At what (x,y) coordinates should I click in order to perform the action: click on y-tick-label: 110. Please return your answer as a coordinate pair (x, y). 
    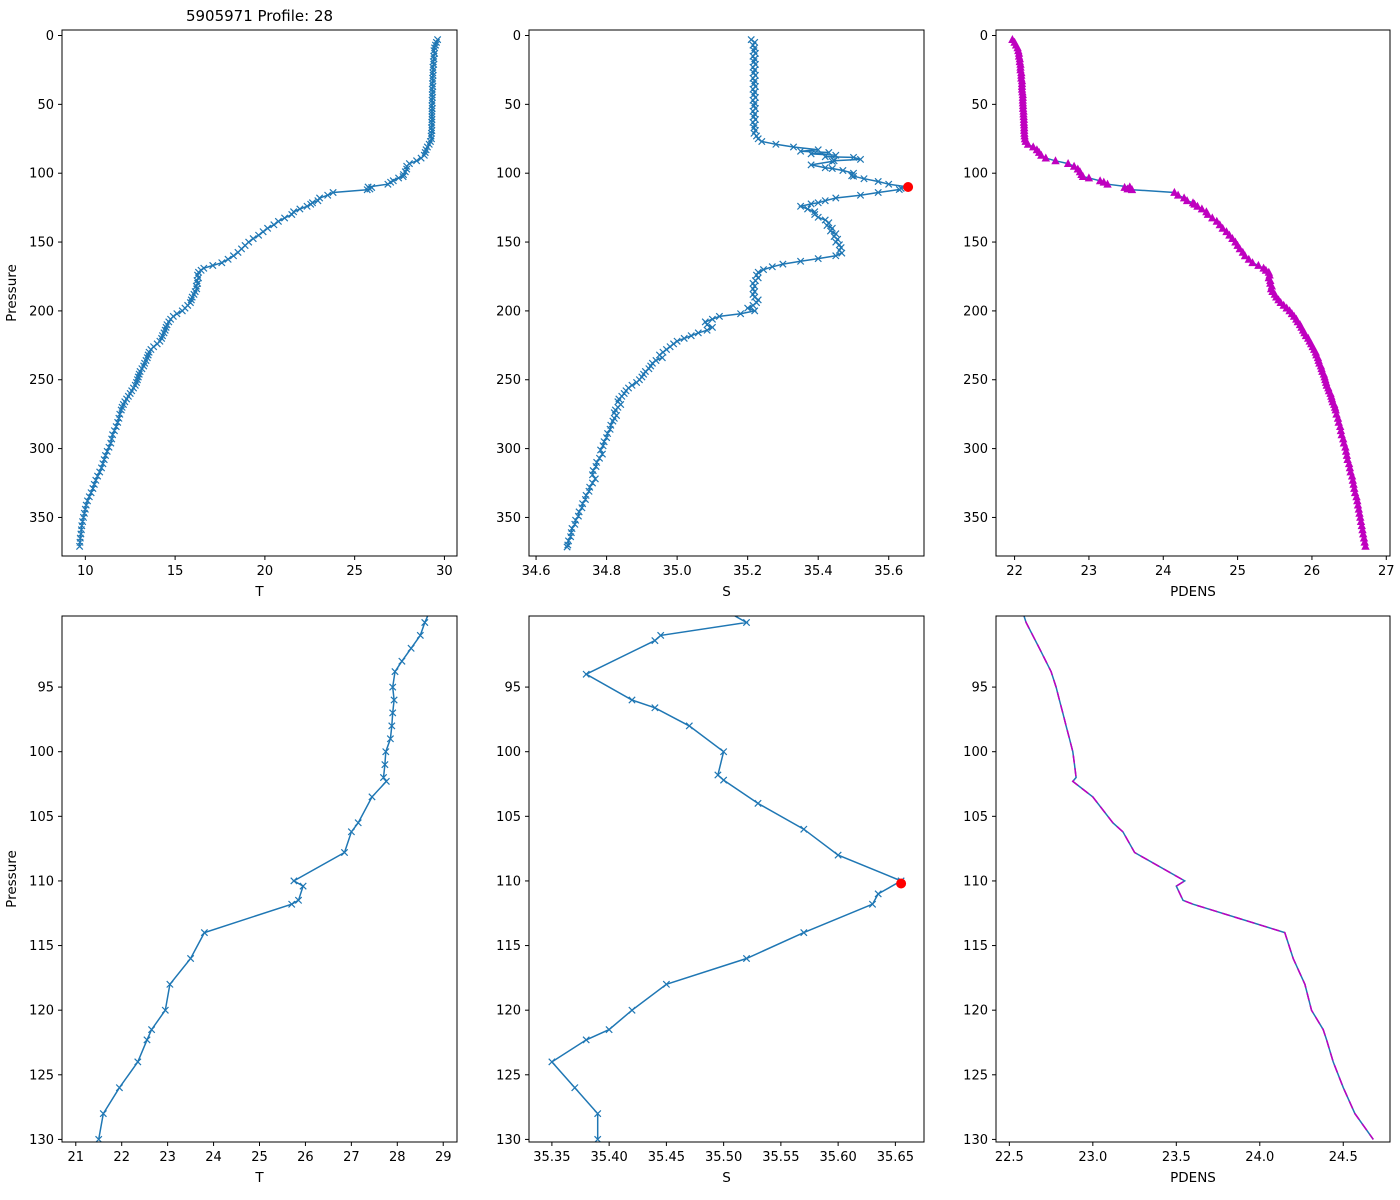
    Looking at the image, I should click on (508, 881).